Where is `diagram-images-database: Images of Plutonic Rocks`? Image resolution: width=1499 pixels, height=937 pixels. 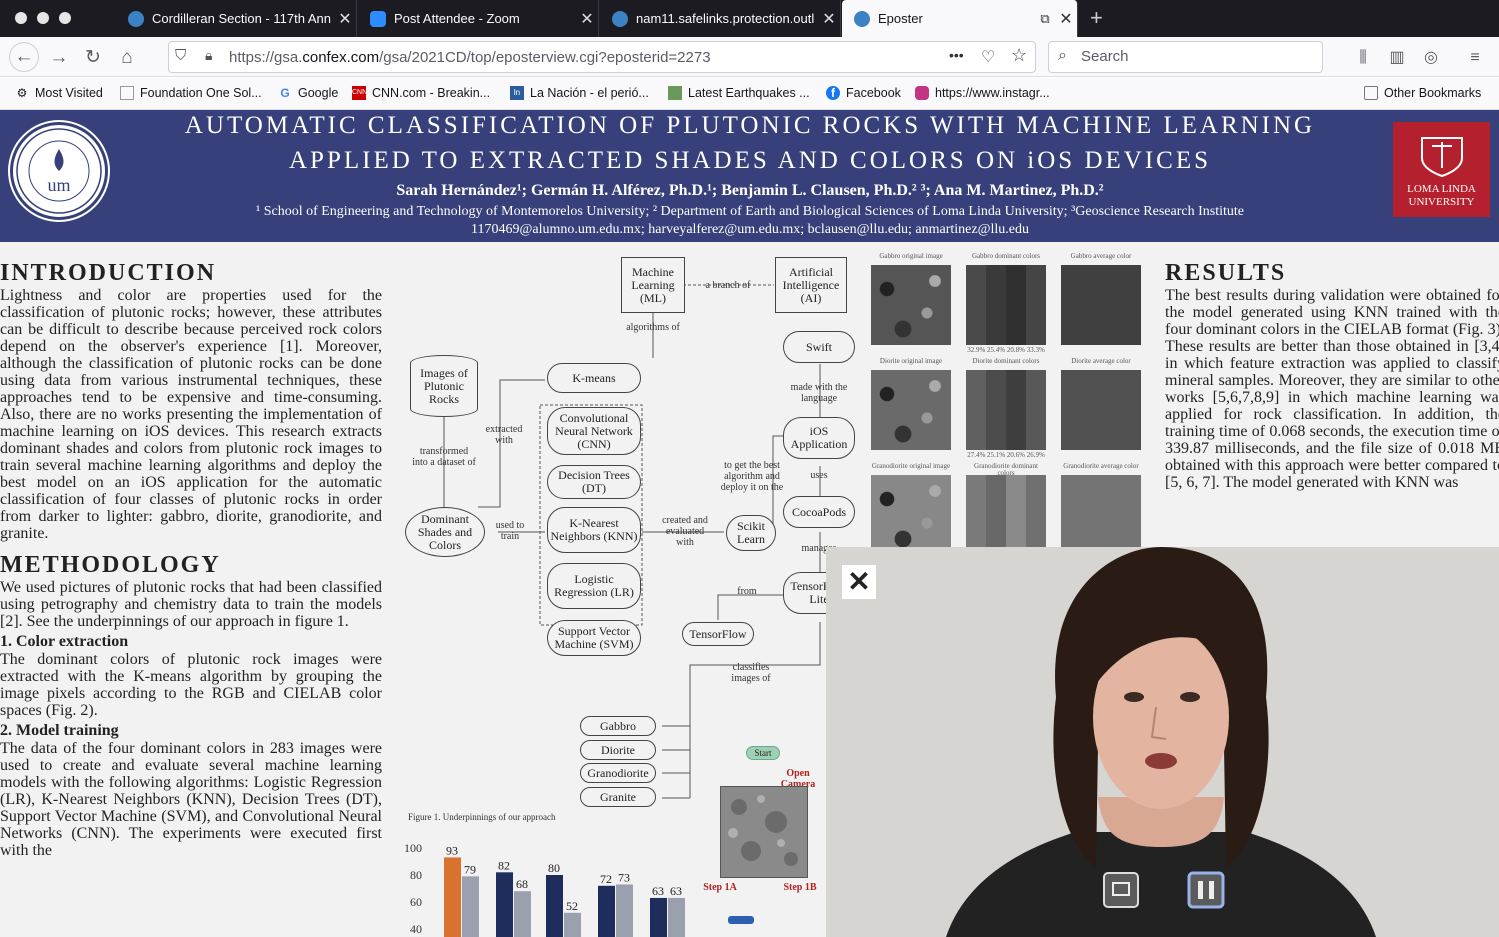 diagram-images-database: Images of Plutonic Rocks is located at coordinates (444, 386).